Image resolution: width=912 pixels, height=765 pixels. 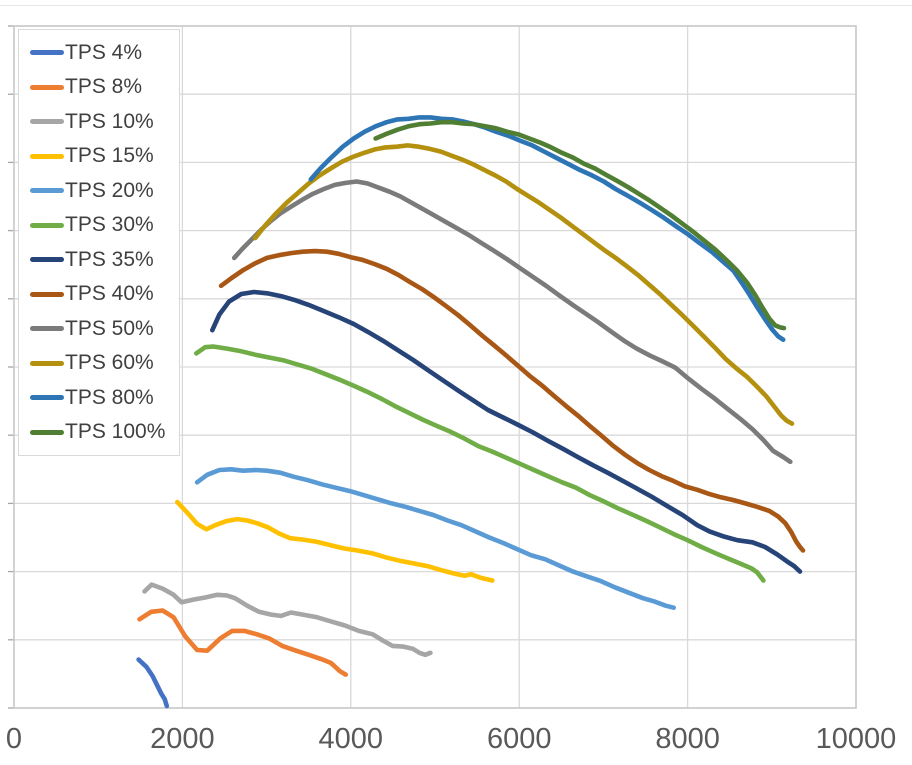 What do you see at coordinates (580, 225) in the screenshot?
I see `series-line-tps-100-` at bounding box center [580, 225].